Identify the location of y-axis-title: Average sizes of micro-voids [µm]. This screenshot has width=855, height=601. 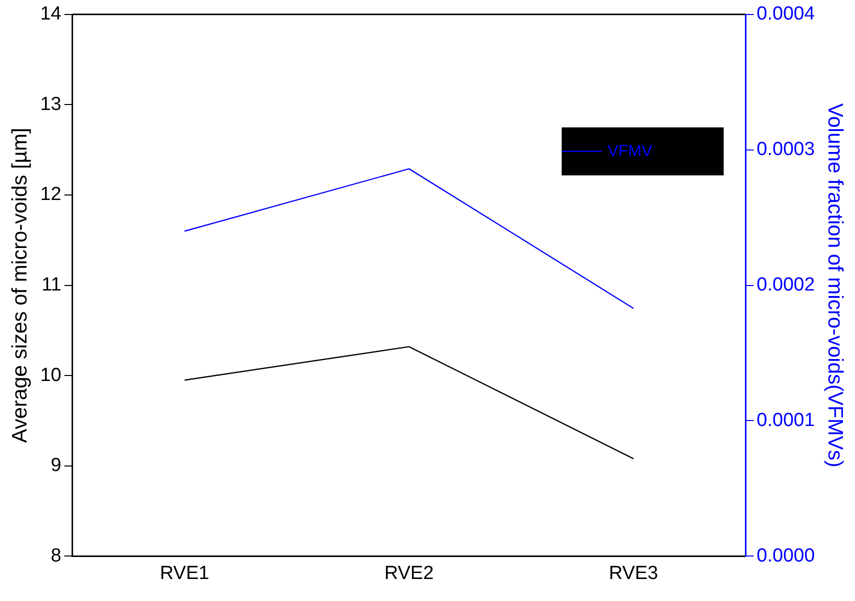
(20, 285).